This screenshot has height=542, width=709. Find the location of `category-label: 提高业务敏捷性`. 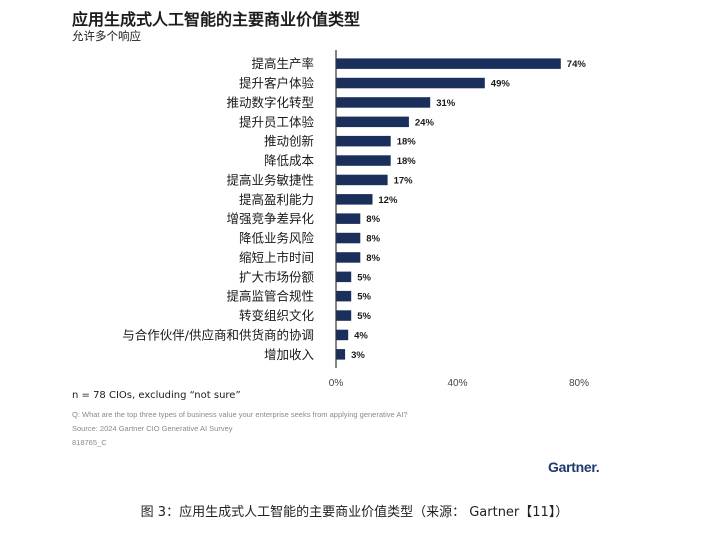

category-label: 提高业务敏捷性 is located at coordinates (270, 179).